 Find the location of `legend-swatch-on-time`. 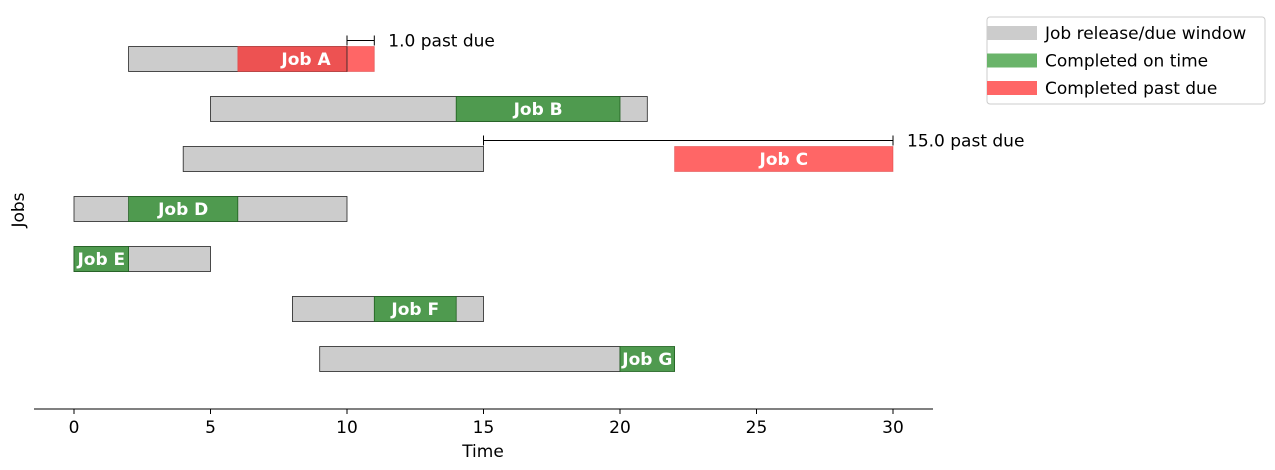

legend-swatch-on-time is located at coordinates (1012, 60).